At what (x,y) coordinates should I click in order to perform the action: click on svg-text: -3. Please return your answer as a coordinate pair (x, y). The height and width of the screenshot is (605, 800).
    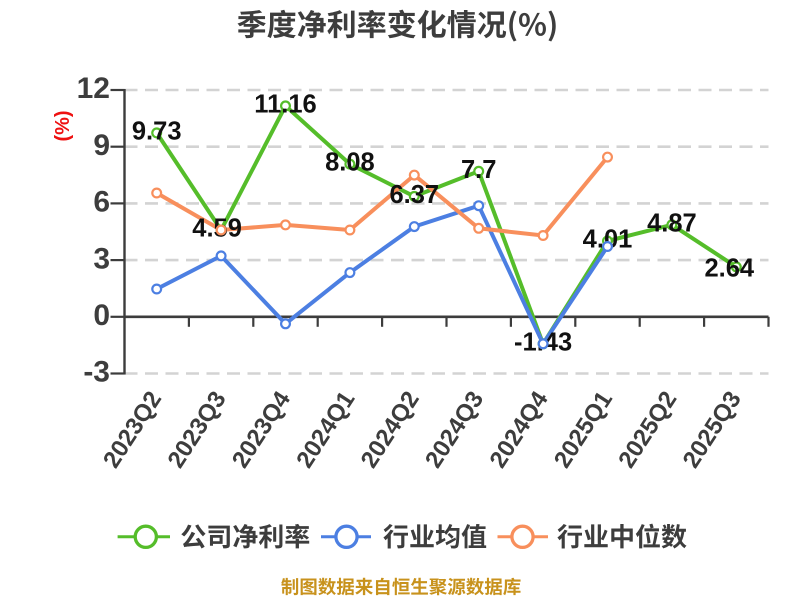
    Looking at the image, I should click on (96, 372).